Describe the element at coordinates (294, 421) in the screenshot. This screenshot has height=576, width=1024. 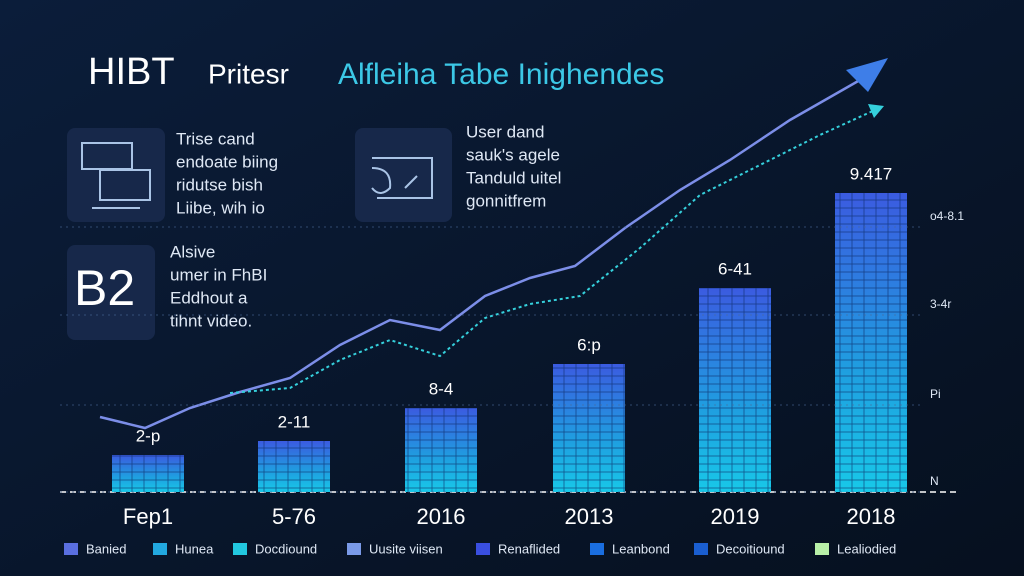
I see `bar-label: 2-11` at that location.